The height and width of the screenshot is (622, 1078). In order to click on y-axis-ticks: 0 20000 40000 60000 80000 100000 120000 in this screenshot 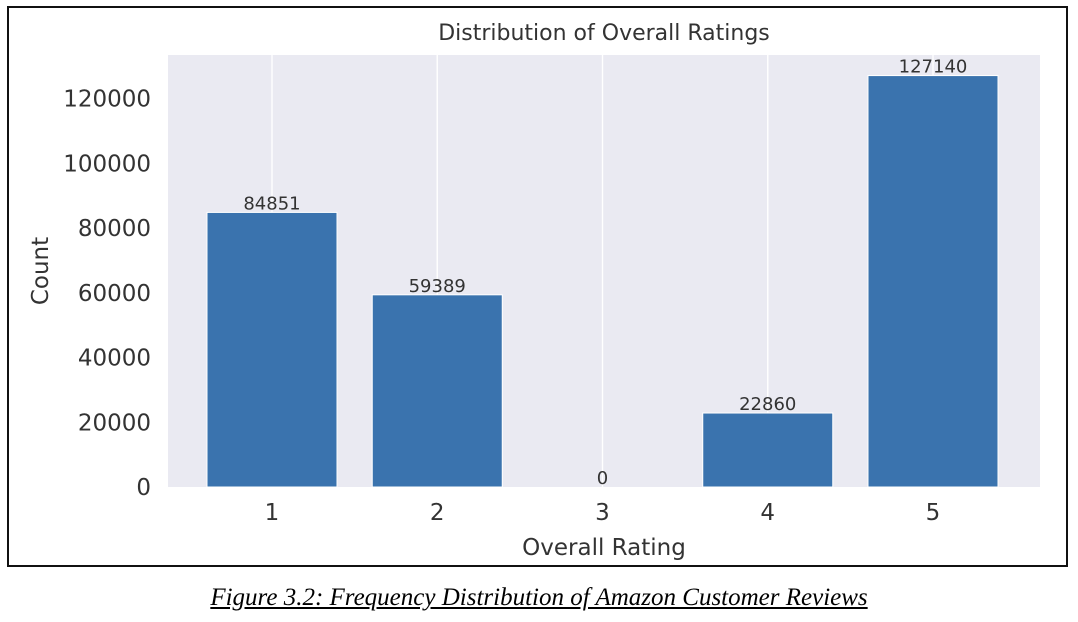, I will do `click(107, 294)`.